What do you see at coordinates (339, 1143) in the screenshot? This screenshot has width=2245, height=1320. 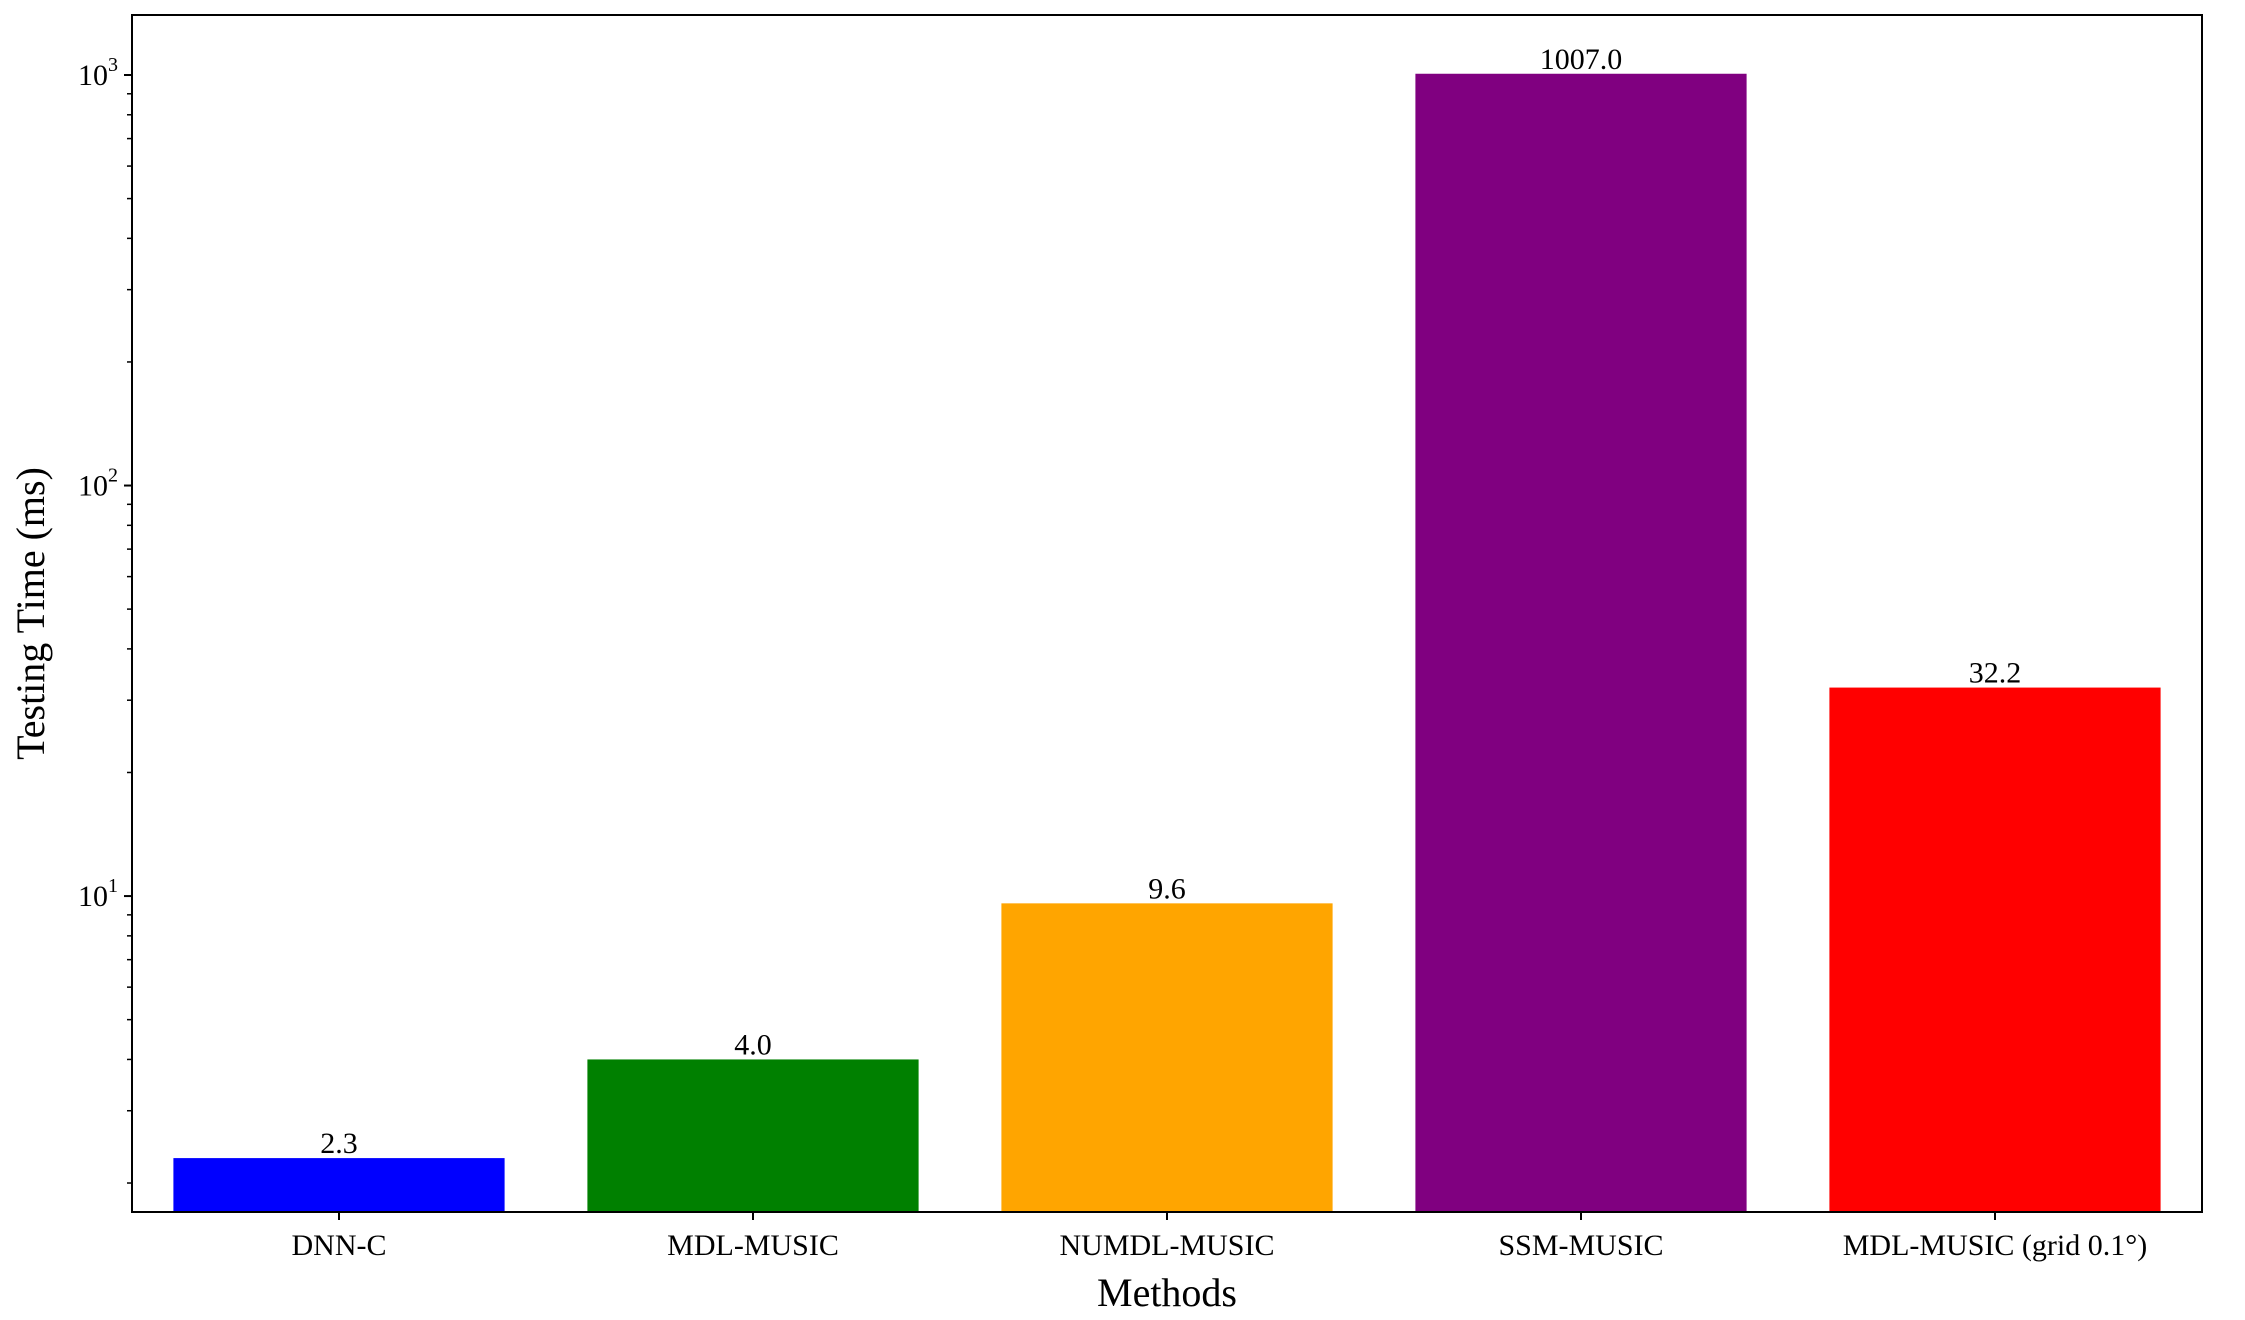 I see `bar-value-label: 2.3` at bounding box center [339, 1143].